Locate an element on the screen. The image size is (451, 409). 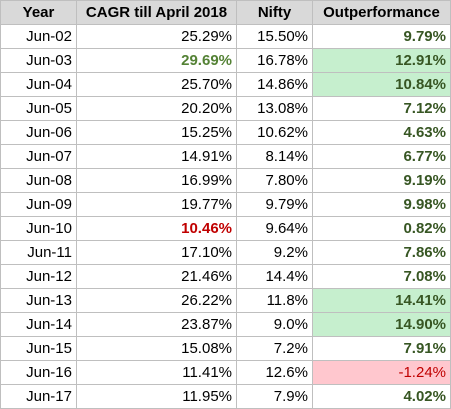
cagr-cell: 25.70% is located at coordinates (156, 84).